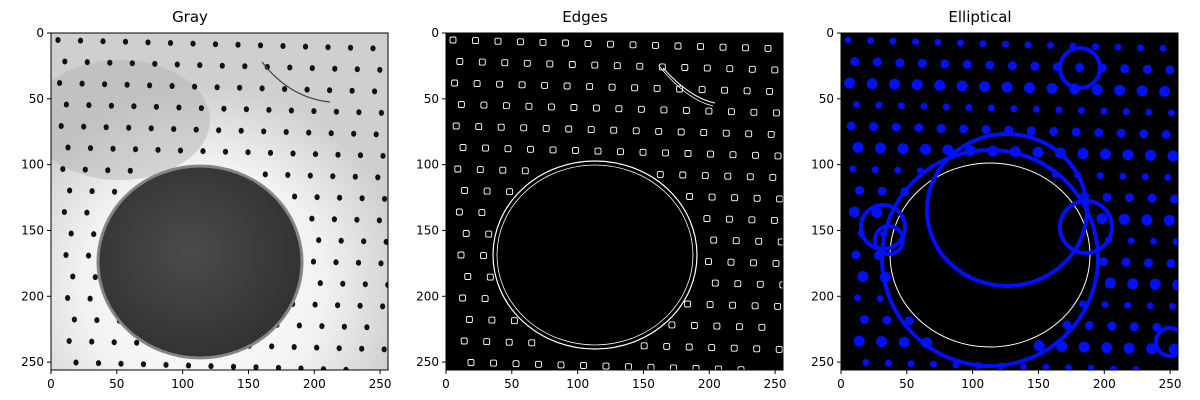 The height and width of the screenshot is (400, 1200). Describe the element at coordinates (595, 255) in the screenshot. I see `edges-lens-ring` at that location.